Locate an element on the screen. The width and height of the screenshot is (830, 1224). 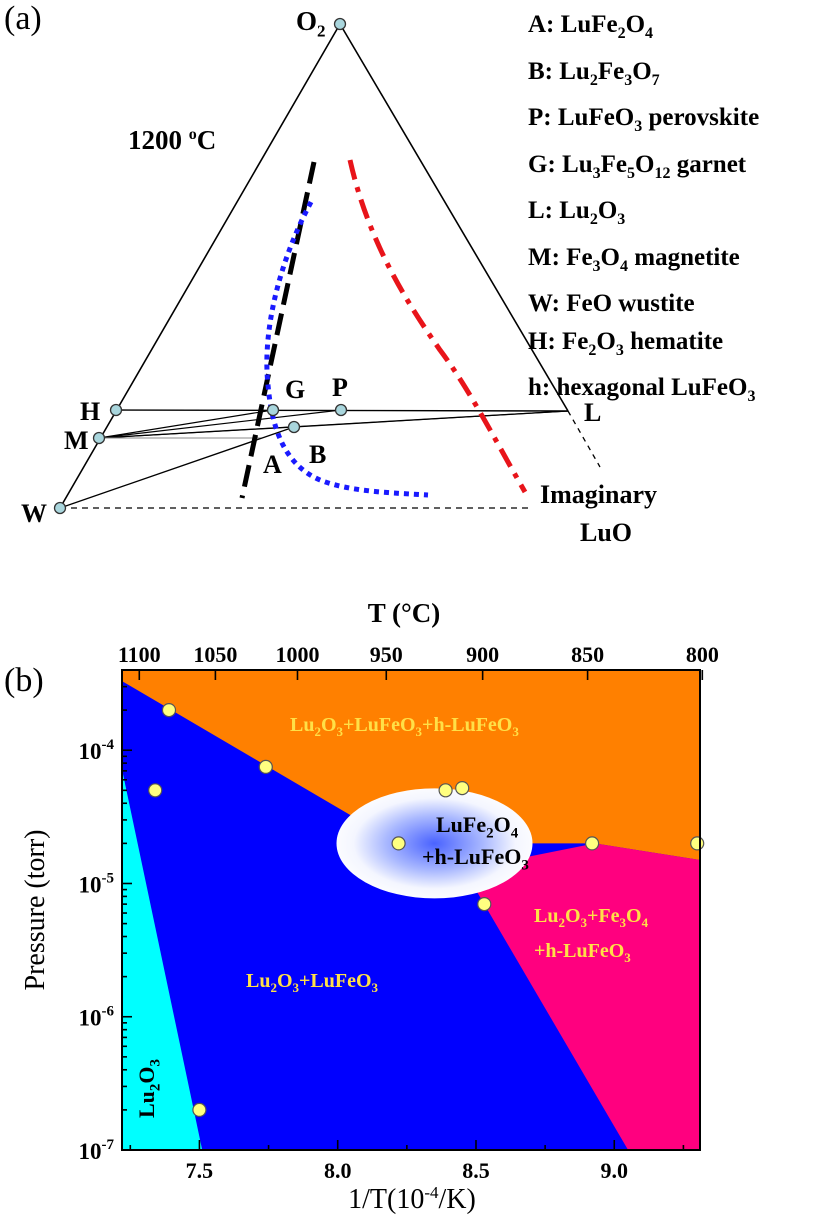
label-blue-region: Lu2O3+LuFeO3 is located at coordinates (312, 983).